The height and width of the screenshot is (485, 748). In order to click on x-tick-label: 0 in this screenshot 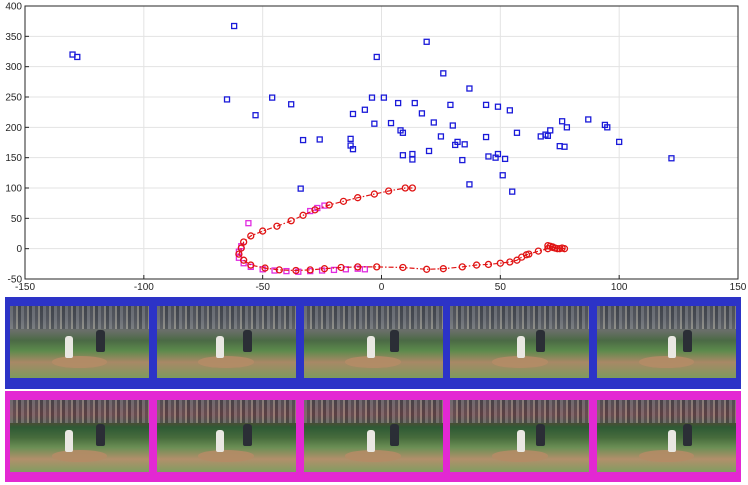, I will do `click(382, 287)`.